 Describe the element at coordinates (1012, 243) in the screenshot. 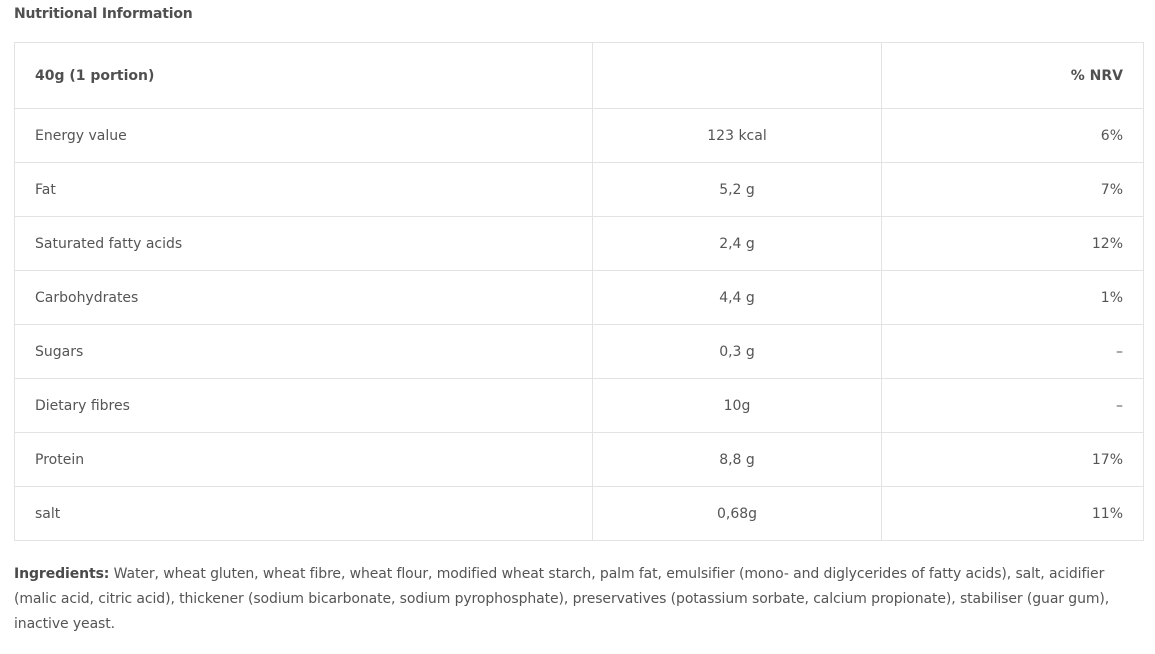

I see `nutrient-nrv: 12%` at that location.